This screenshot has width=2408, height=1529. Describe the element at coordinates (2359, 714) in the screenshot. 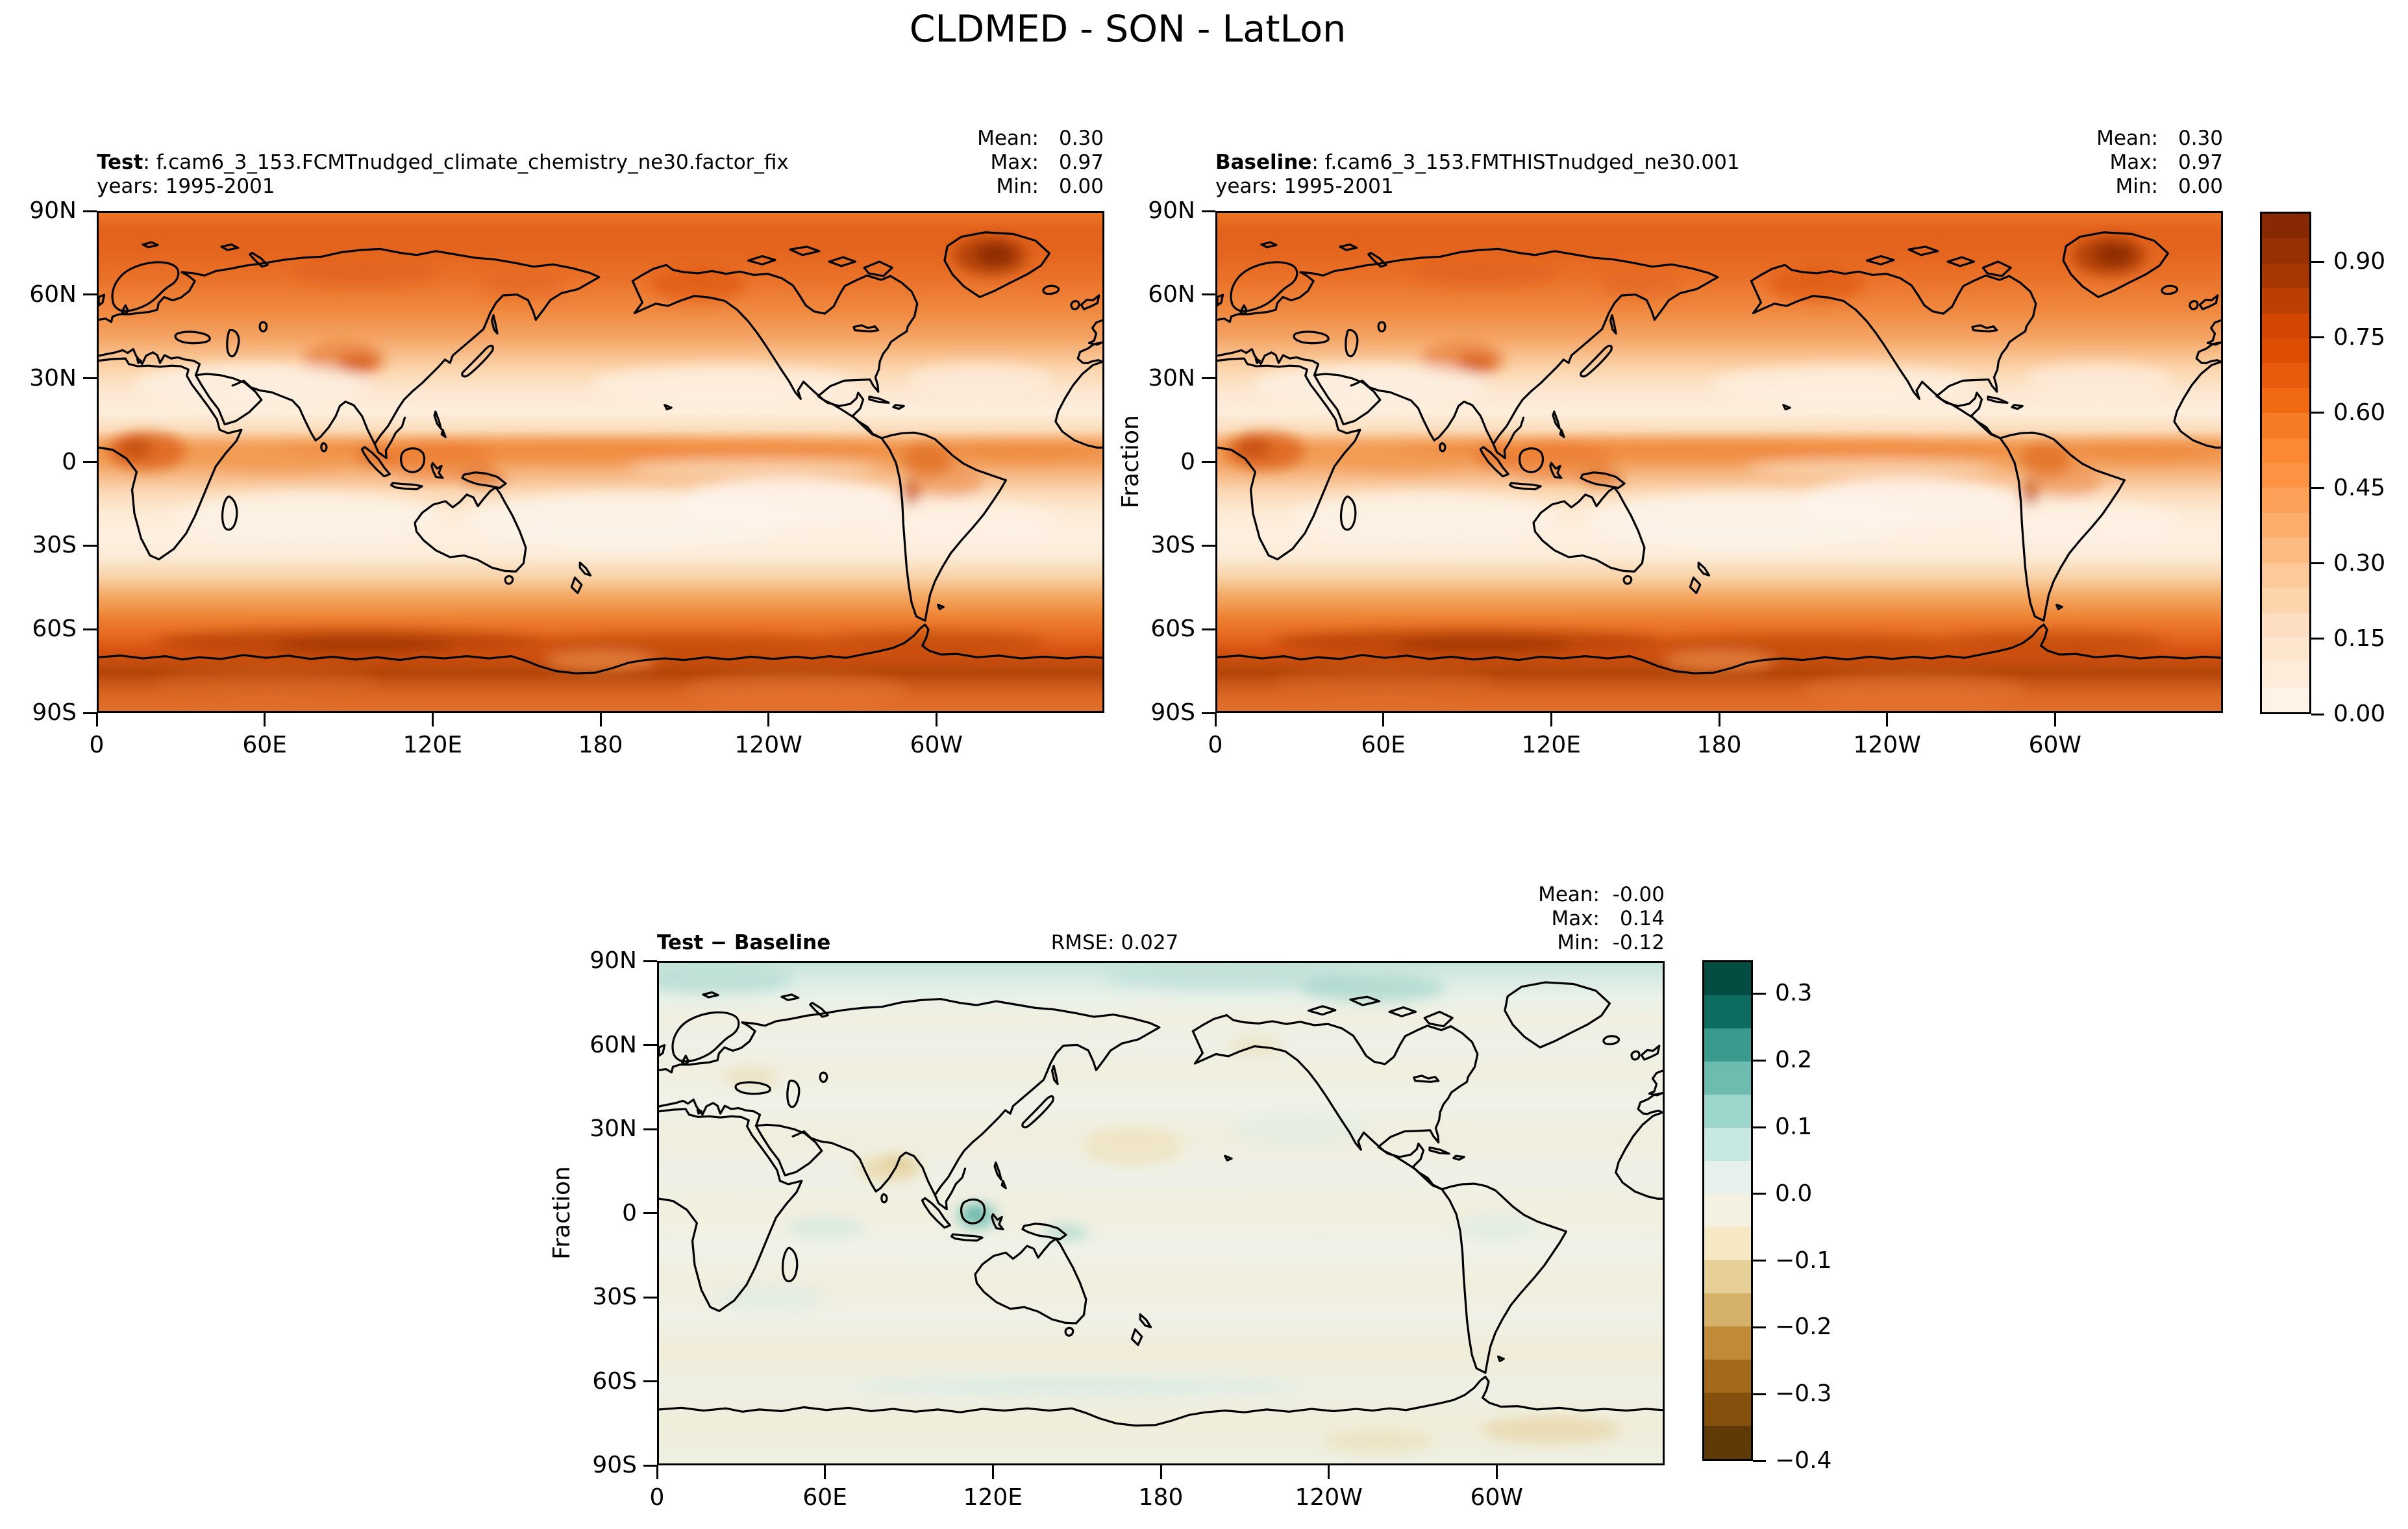

I see `colorbar-tick-label: 0.00` at that location.